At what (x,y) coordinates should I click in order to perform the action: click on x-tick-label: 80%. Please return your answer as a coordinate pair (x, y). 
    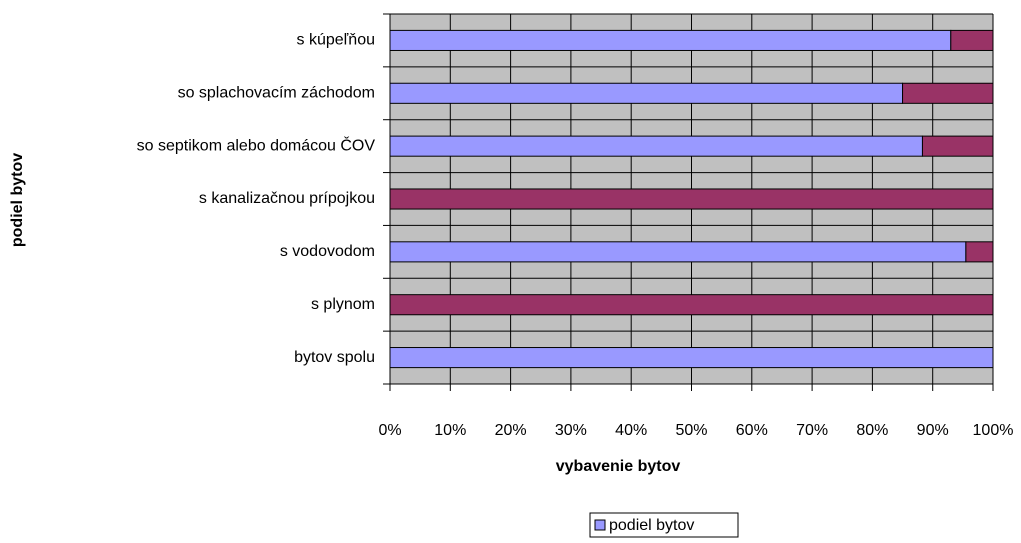
    Looking at the image, I should click on (872, 430).